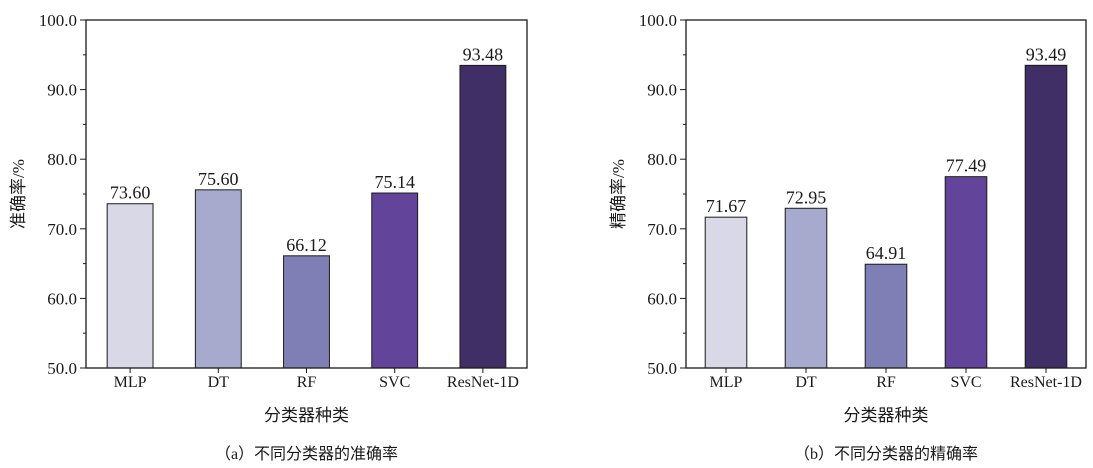 This screenshot has height=468, width=1093. I want to click on data-label: 75.60, so click(218, 179).